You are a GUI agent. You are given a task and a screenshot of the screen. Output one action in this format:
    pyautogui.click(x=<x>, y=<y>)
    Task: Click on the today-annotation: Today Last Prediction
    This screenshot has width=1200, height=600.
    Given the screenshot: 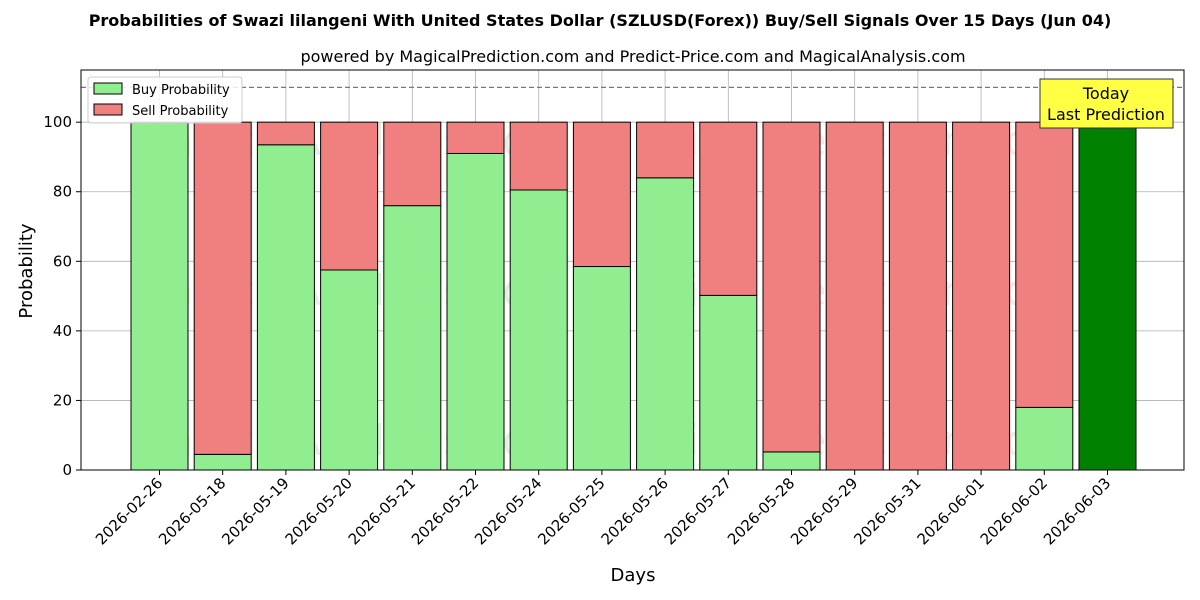 What is the action you would take?
    pyautogui.click(x=1106, y=103)
    